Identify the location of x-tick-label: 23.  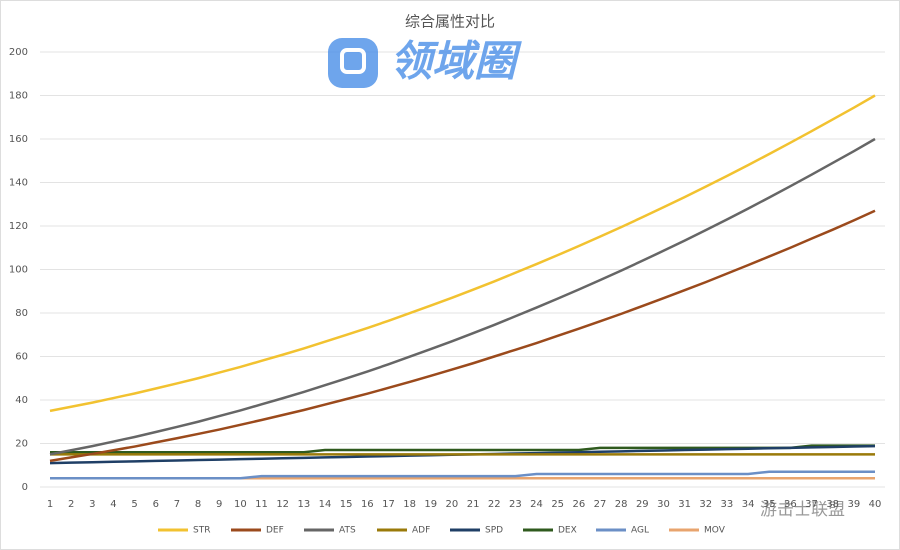
(515, 504).